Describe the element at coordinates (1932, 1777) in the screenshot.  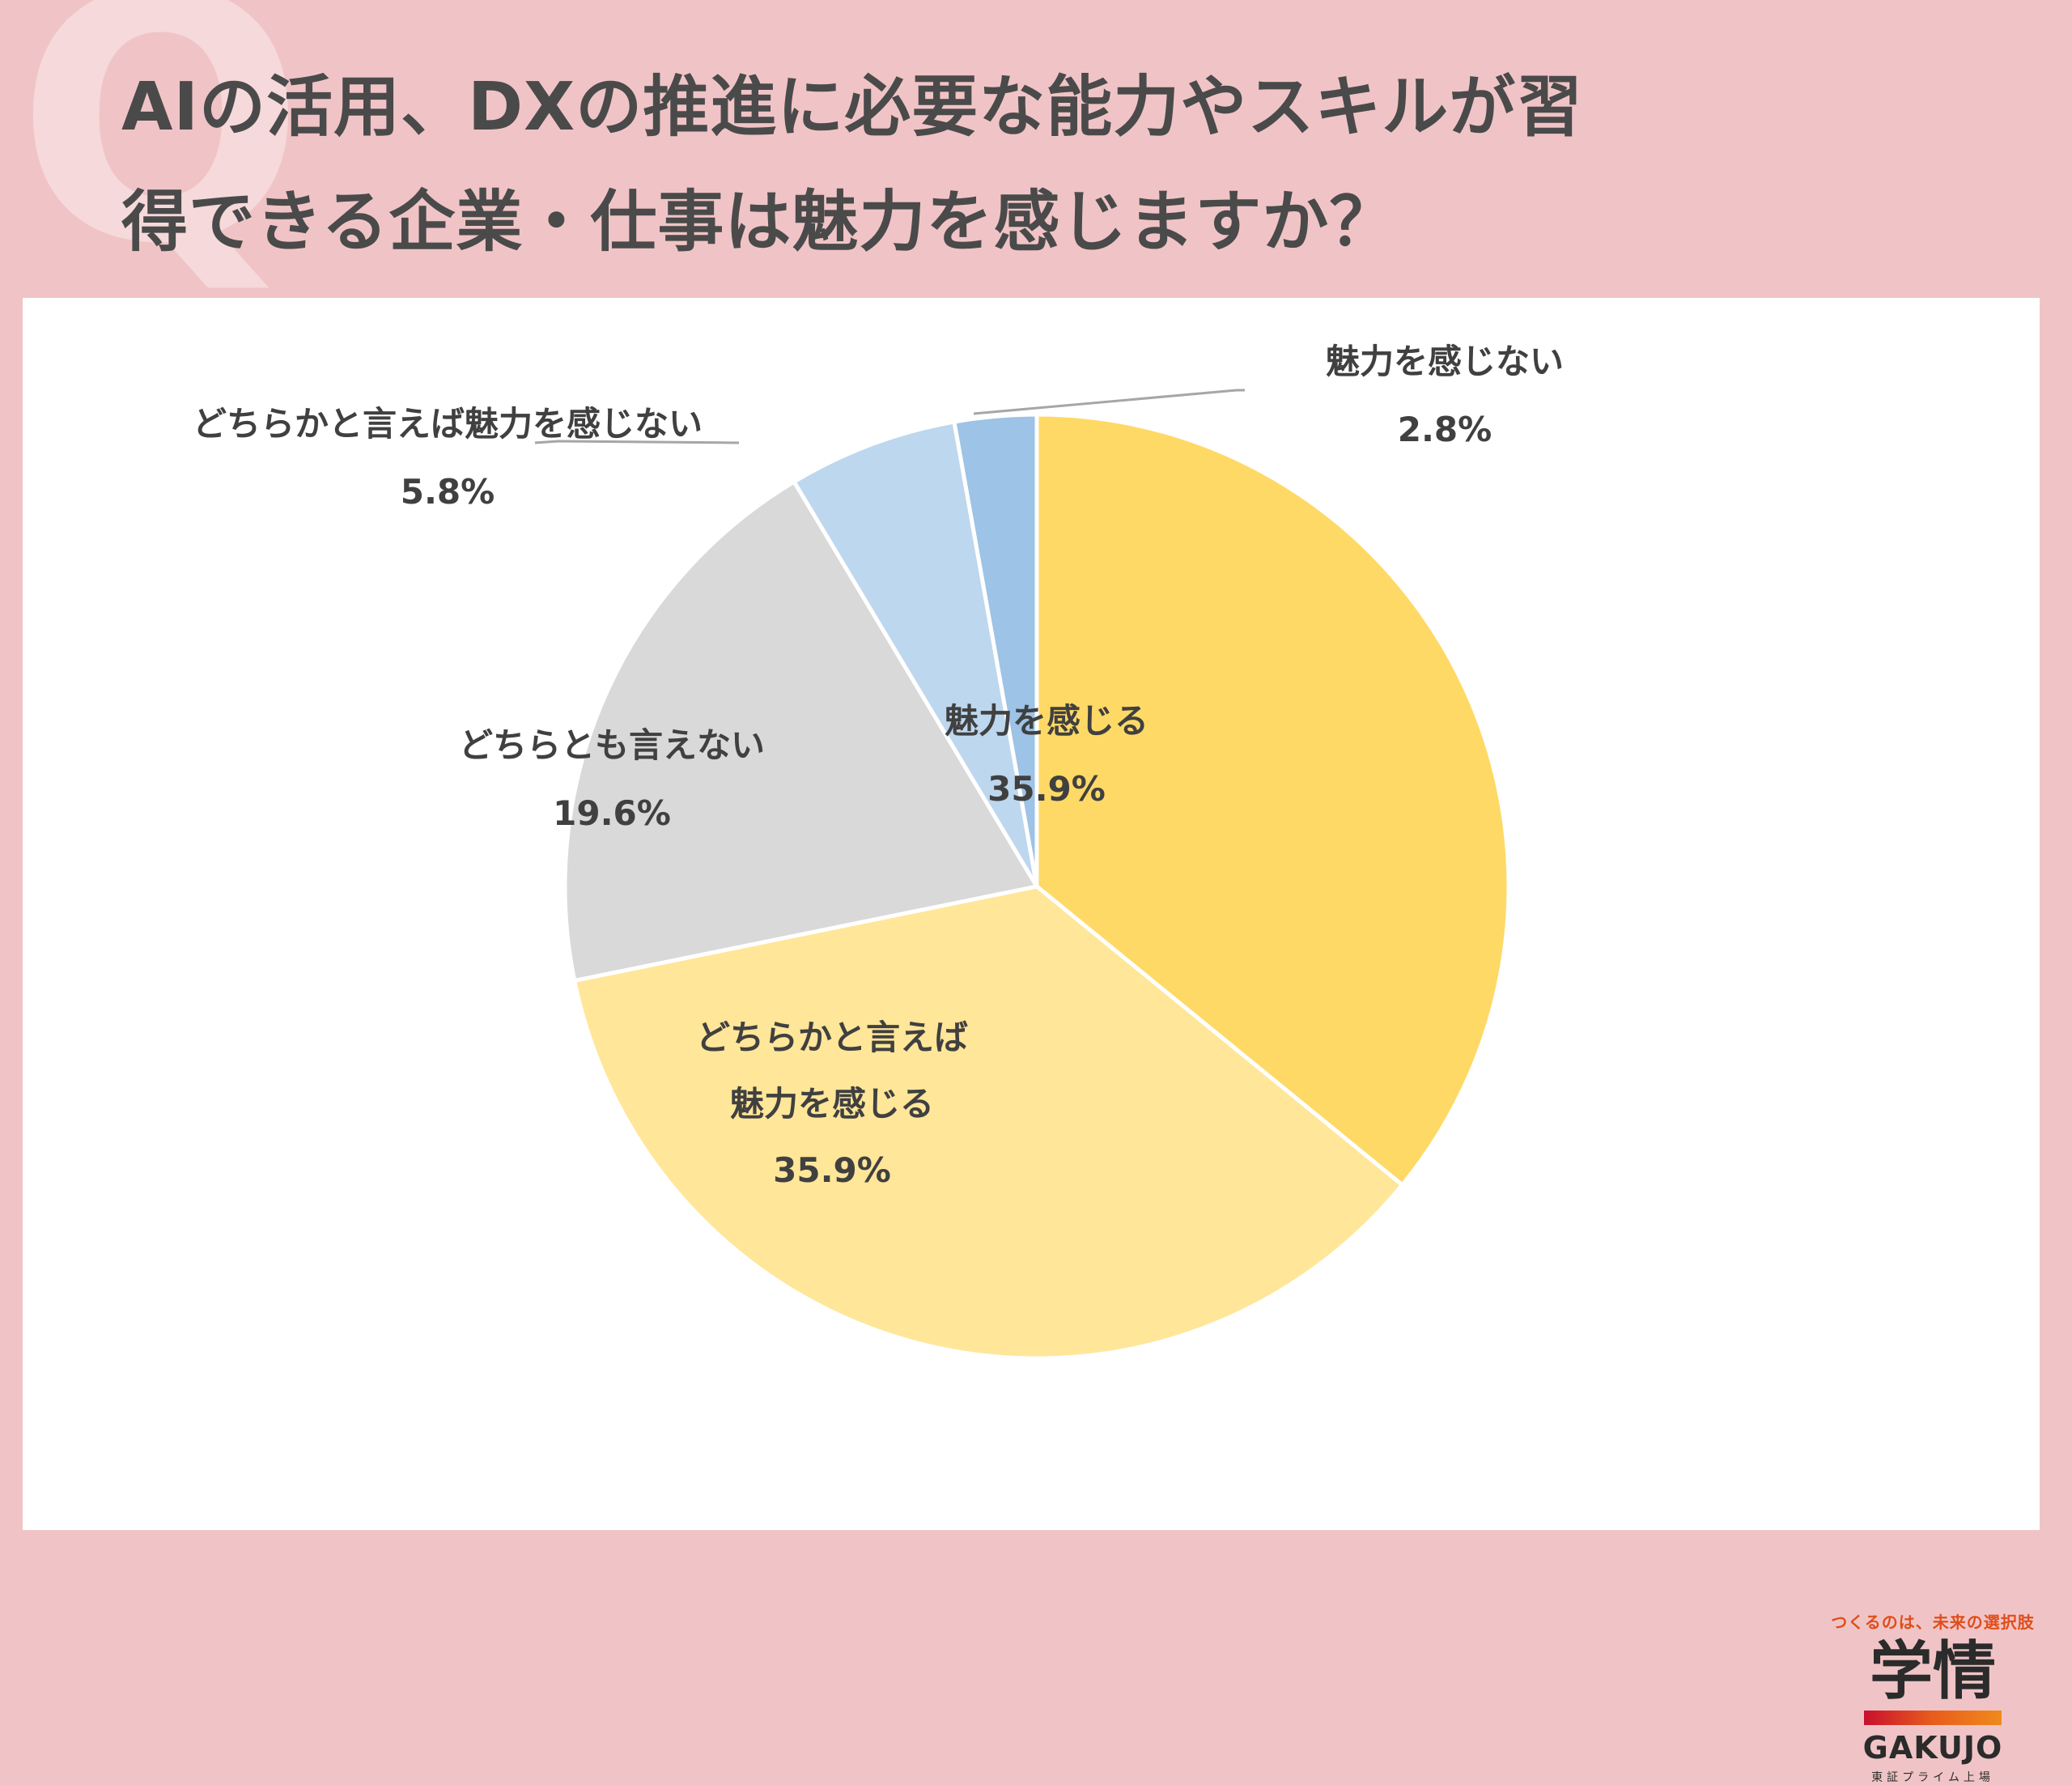
I see `logo-subtitle: 東証プライム上場` at that location.